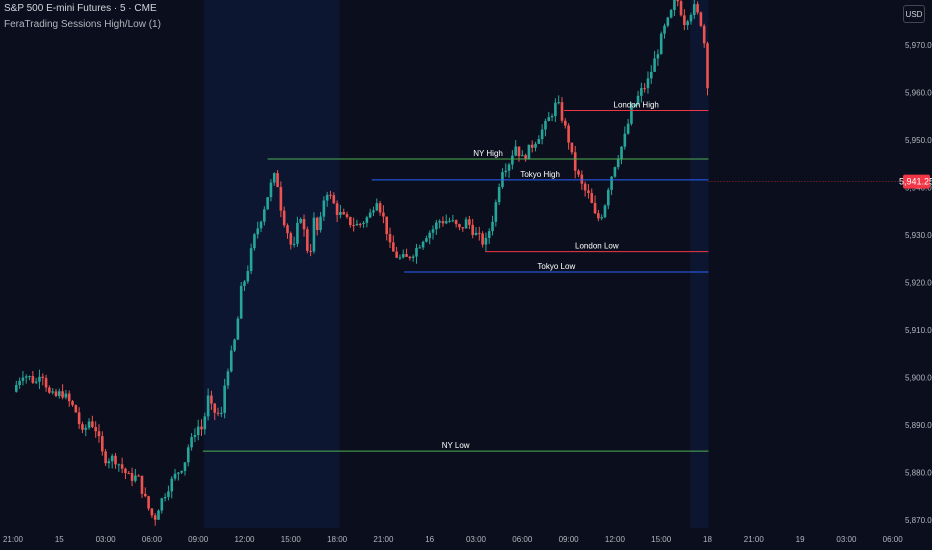  What do you see at coordinates (636, 105) in the screenshot?
I see `session-line-label: London High` at bounding box center [636, 105].